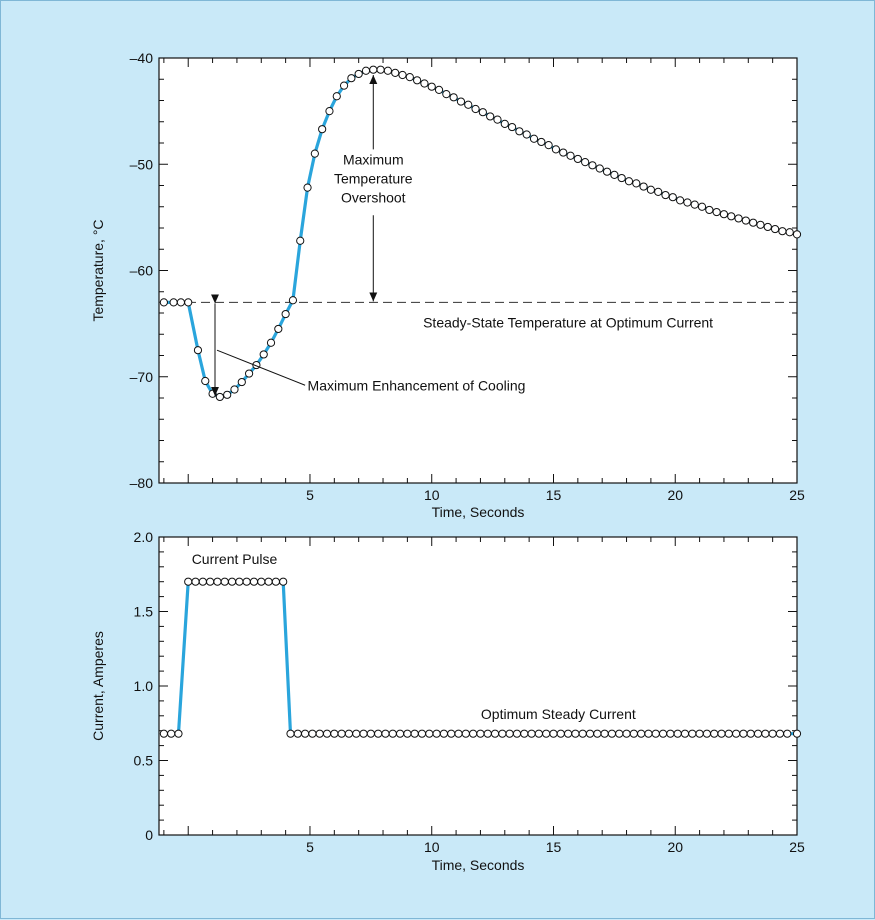 The image size is (875, 920). I want to click on optimum-current-label: Optimum Steady Current, so click(558, 714).